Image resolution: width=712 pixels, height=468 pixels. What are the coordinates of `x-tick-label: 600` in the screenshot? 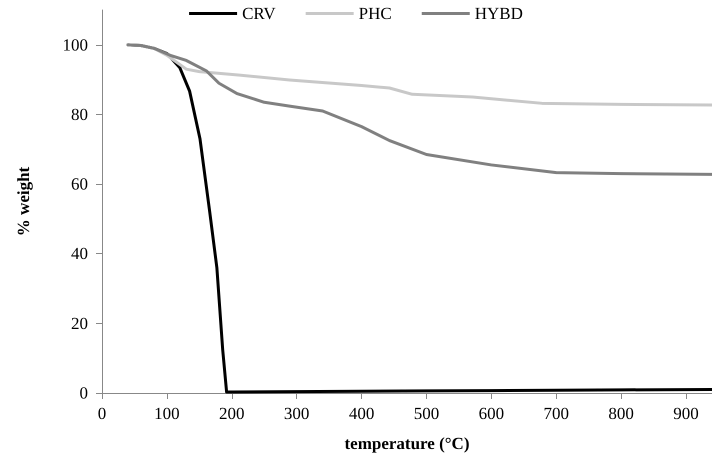 It's located at (491, 413).